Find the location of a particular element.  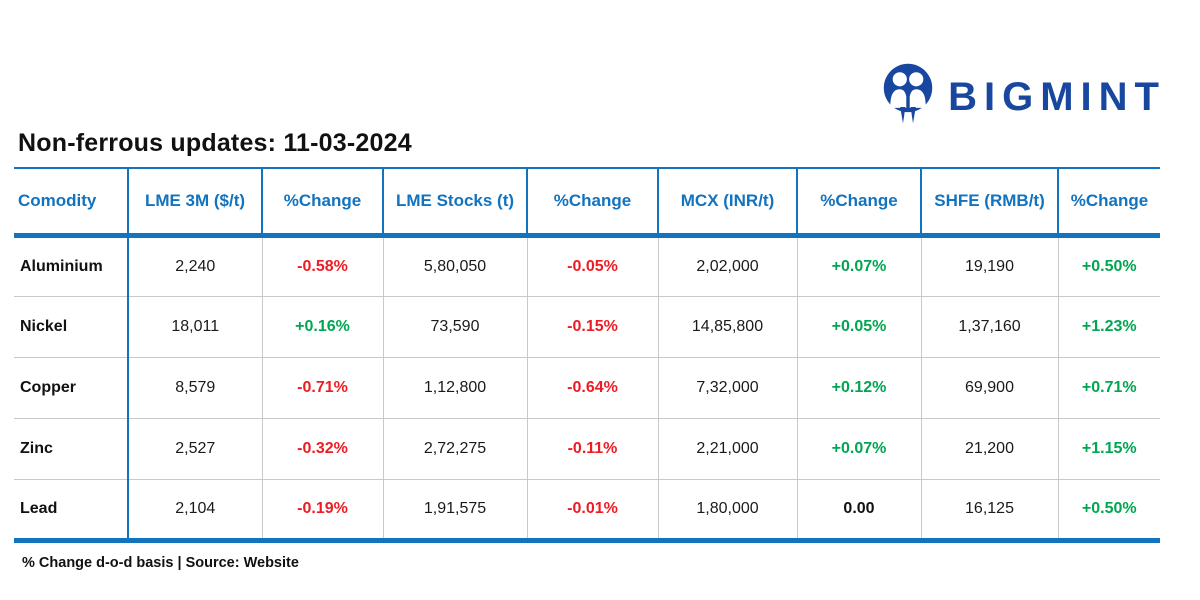

value-cell: 2,527 is located at coordinates (194, 448).